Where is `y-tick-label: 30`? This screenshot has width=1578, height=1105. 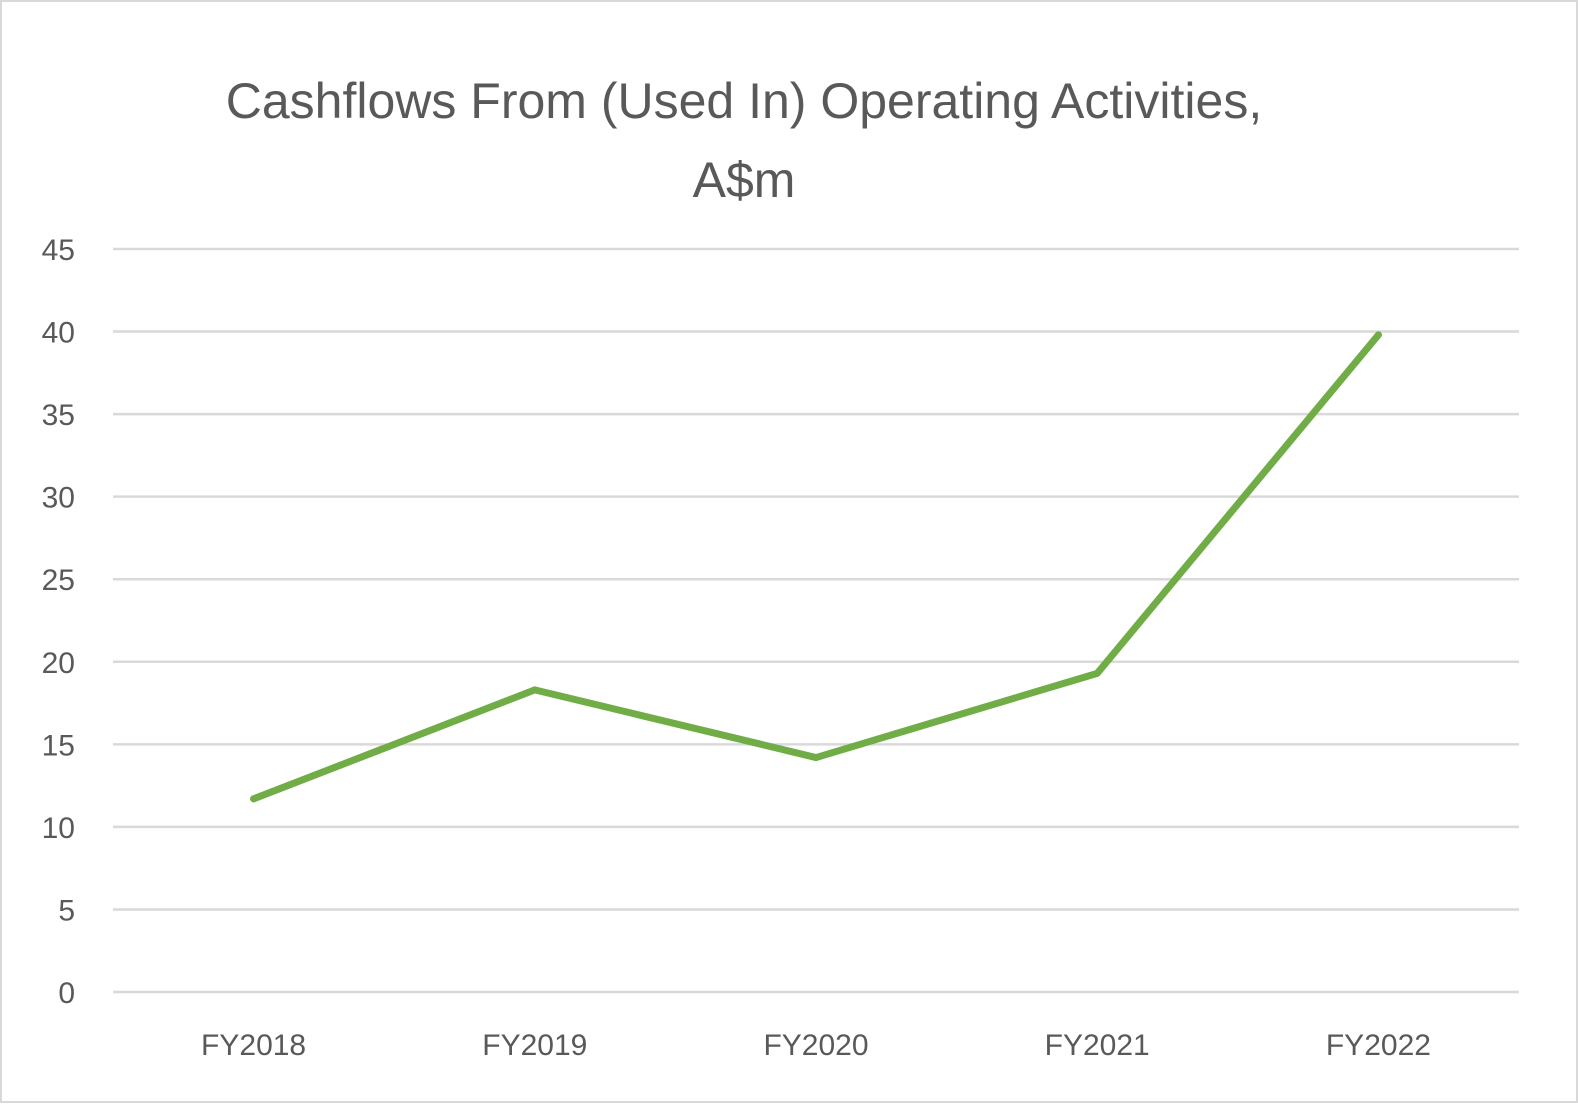 y-tick-label: 30 is located at coordinates (58, 498).